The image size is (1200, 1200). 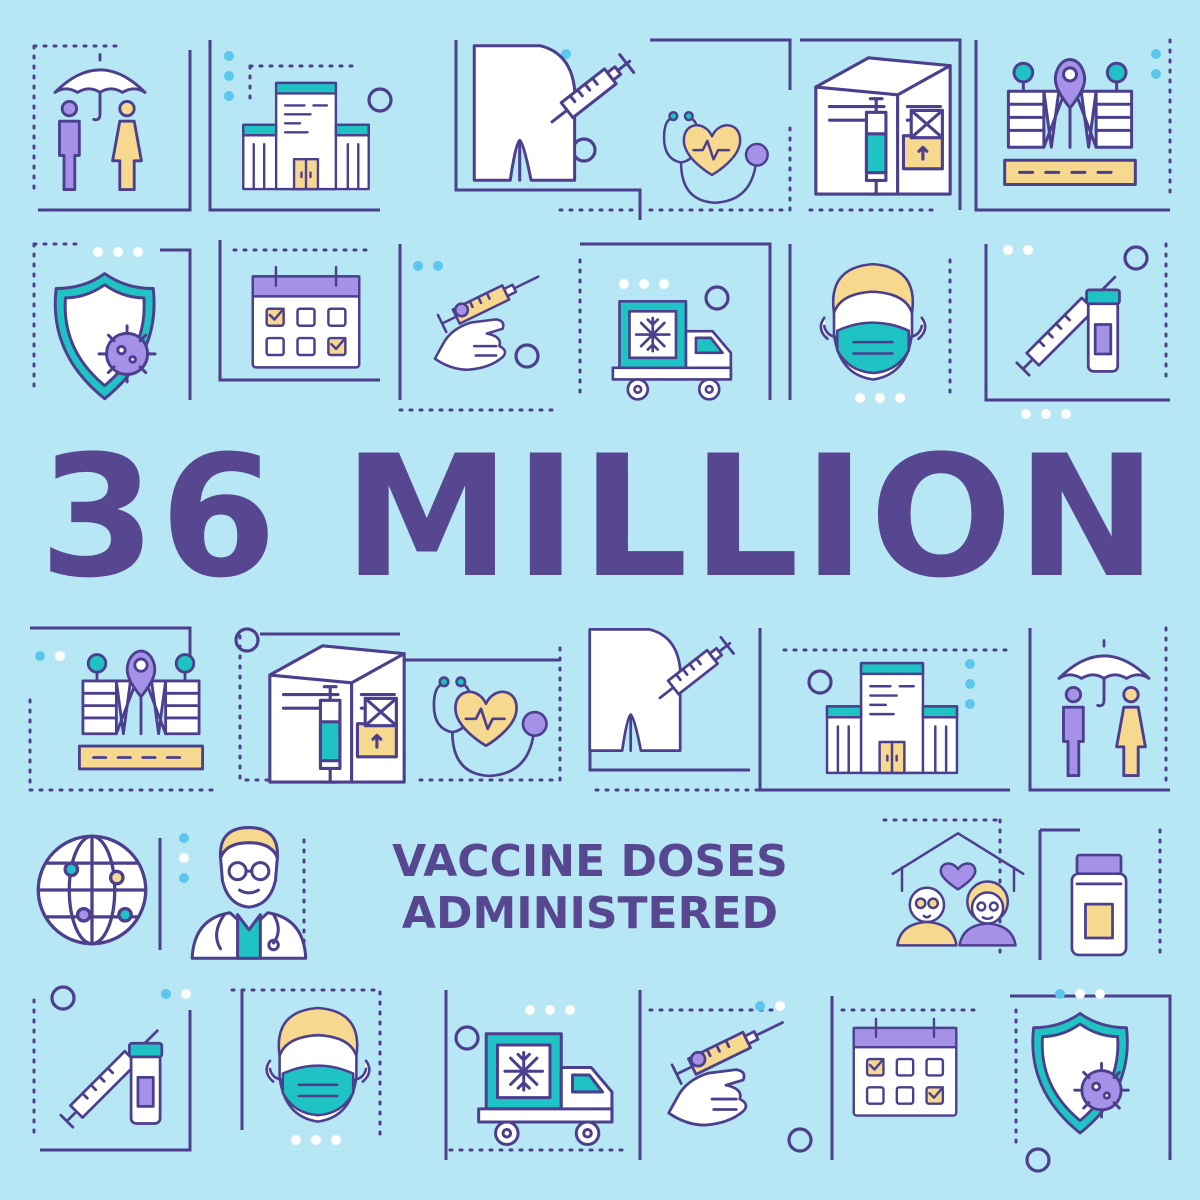 I want to click on doctor-icon, so click(x=249, y=893).